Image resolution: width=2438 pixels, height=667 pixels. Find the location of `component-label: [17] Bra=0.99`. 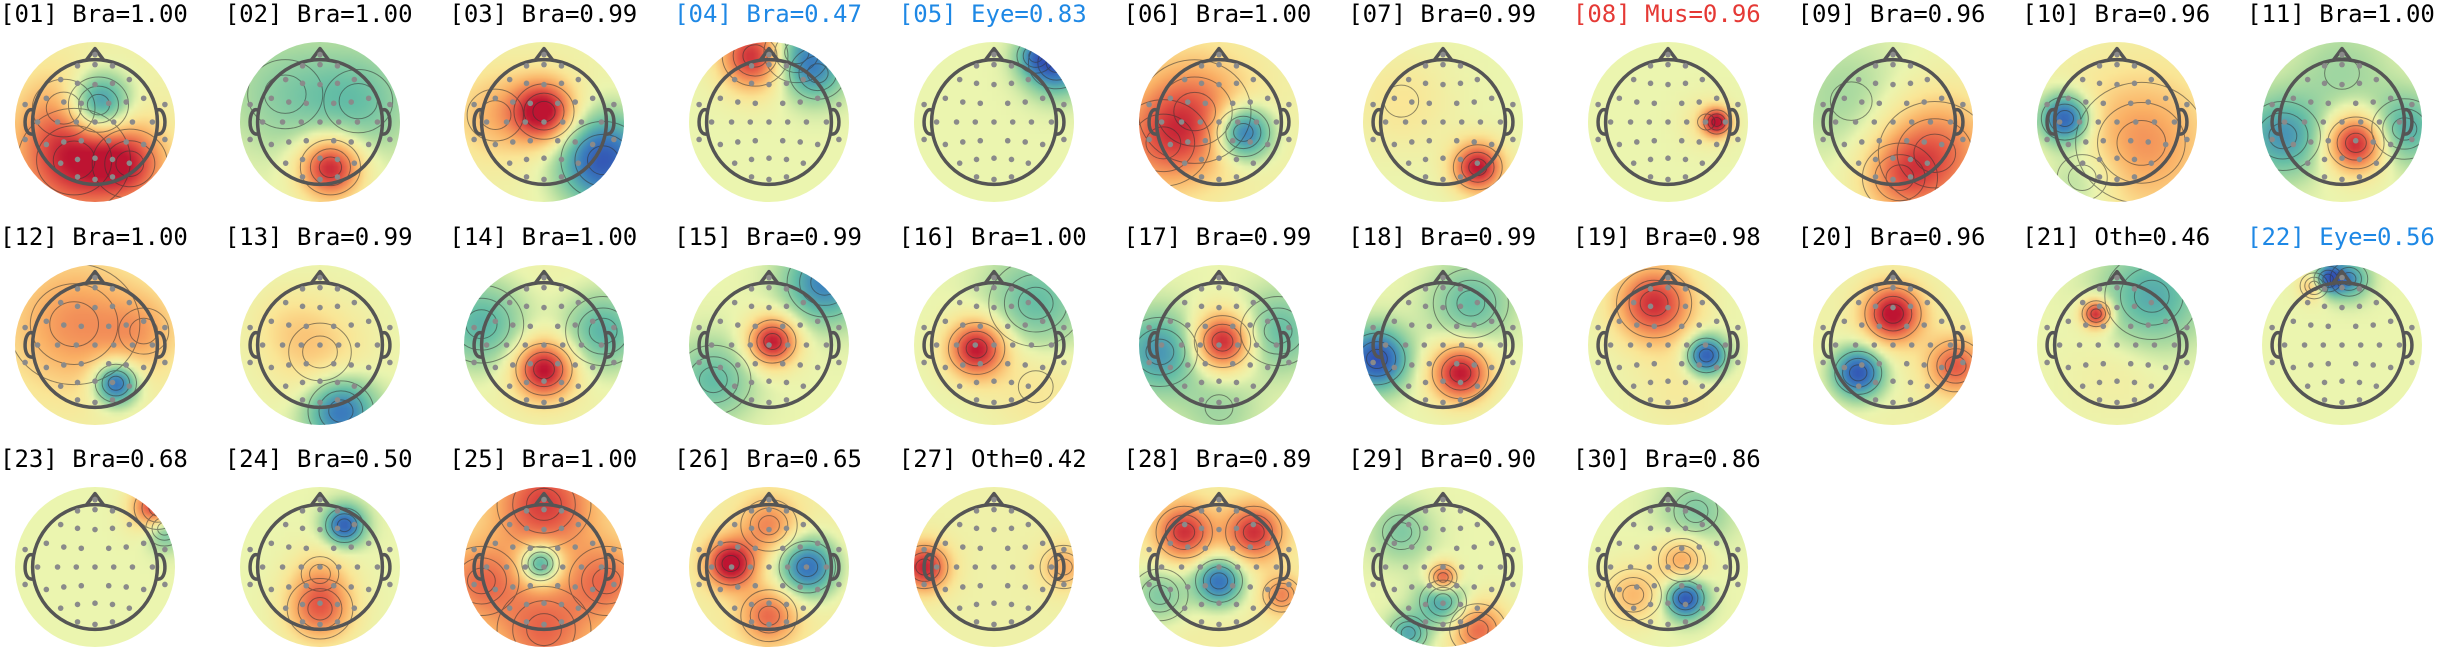

component-label: [17] Bra=0.99 is located at coordinates (1217, 236).